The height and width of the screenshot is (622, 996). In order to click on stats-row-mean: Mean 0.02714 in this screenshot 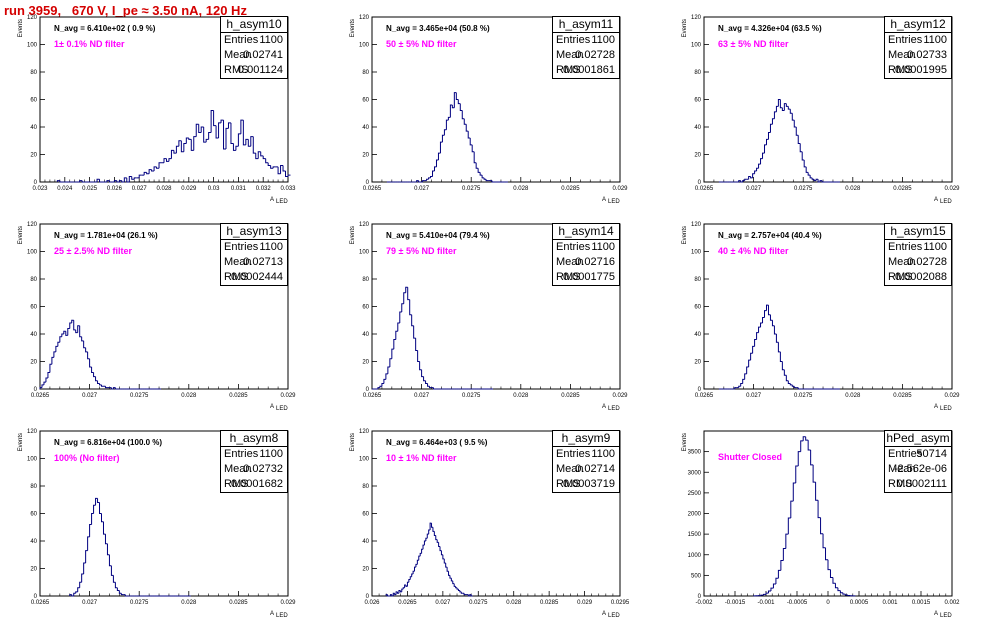, I will do `click(586, 469)`.